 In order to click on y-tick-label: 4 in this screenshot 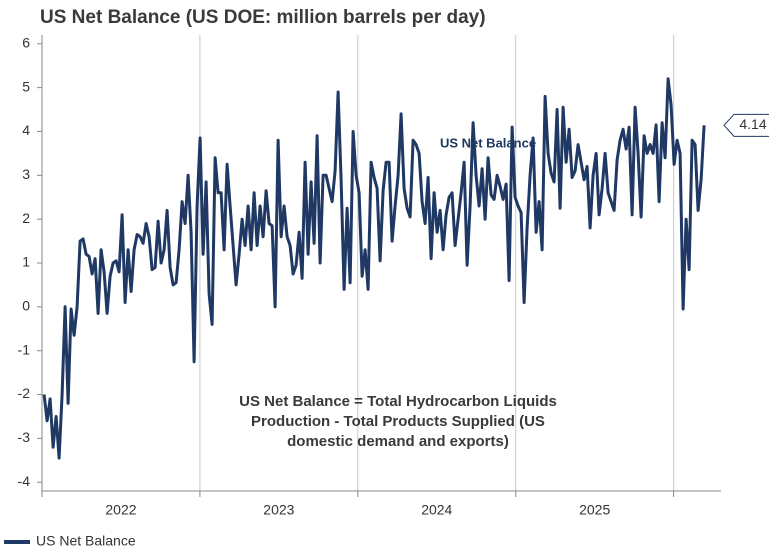, I will do `click(26, 130)`.